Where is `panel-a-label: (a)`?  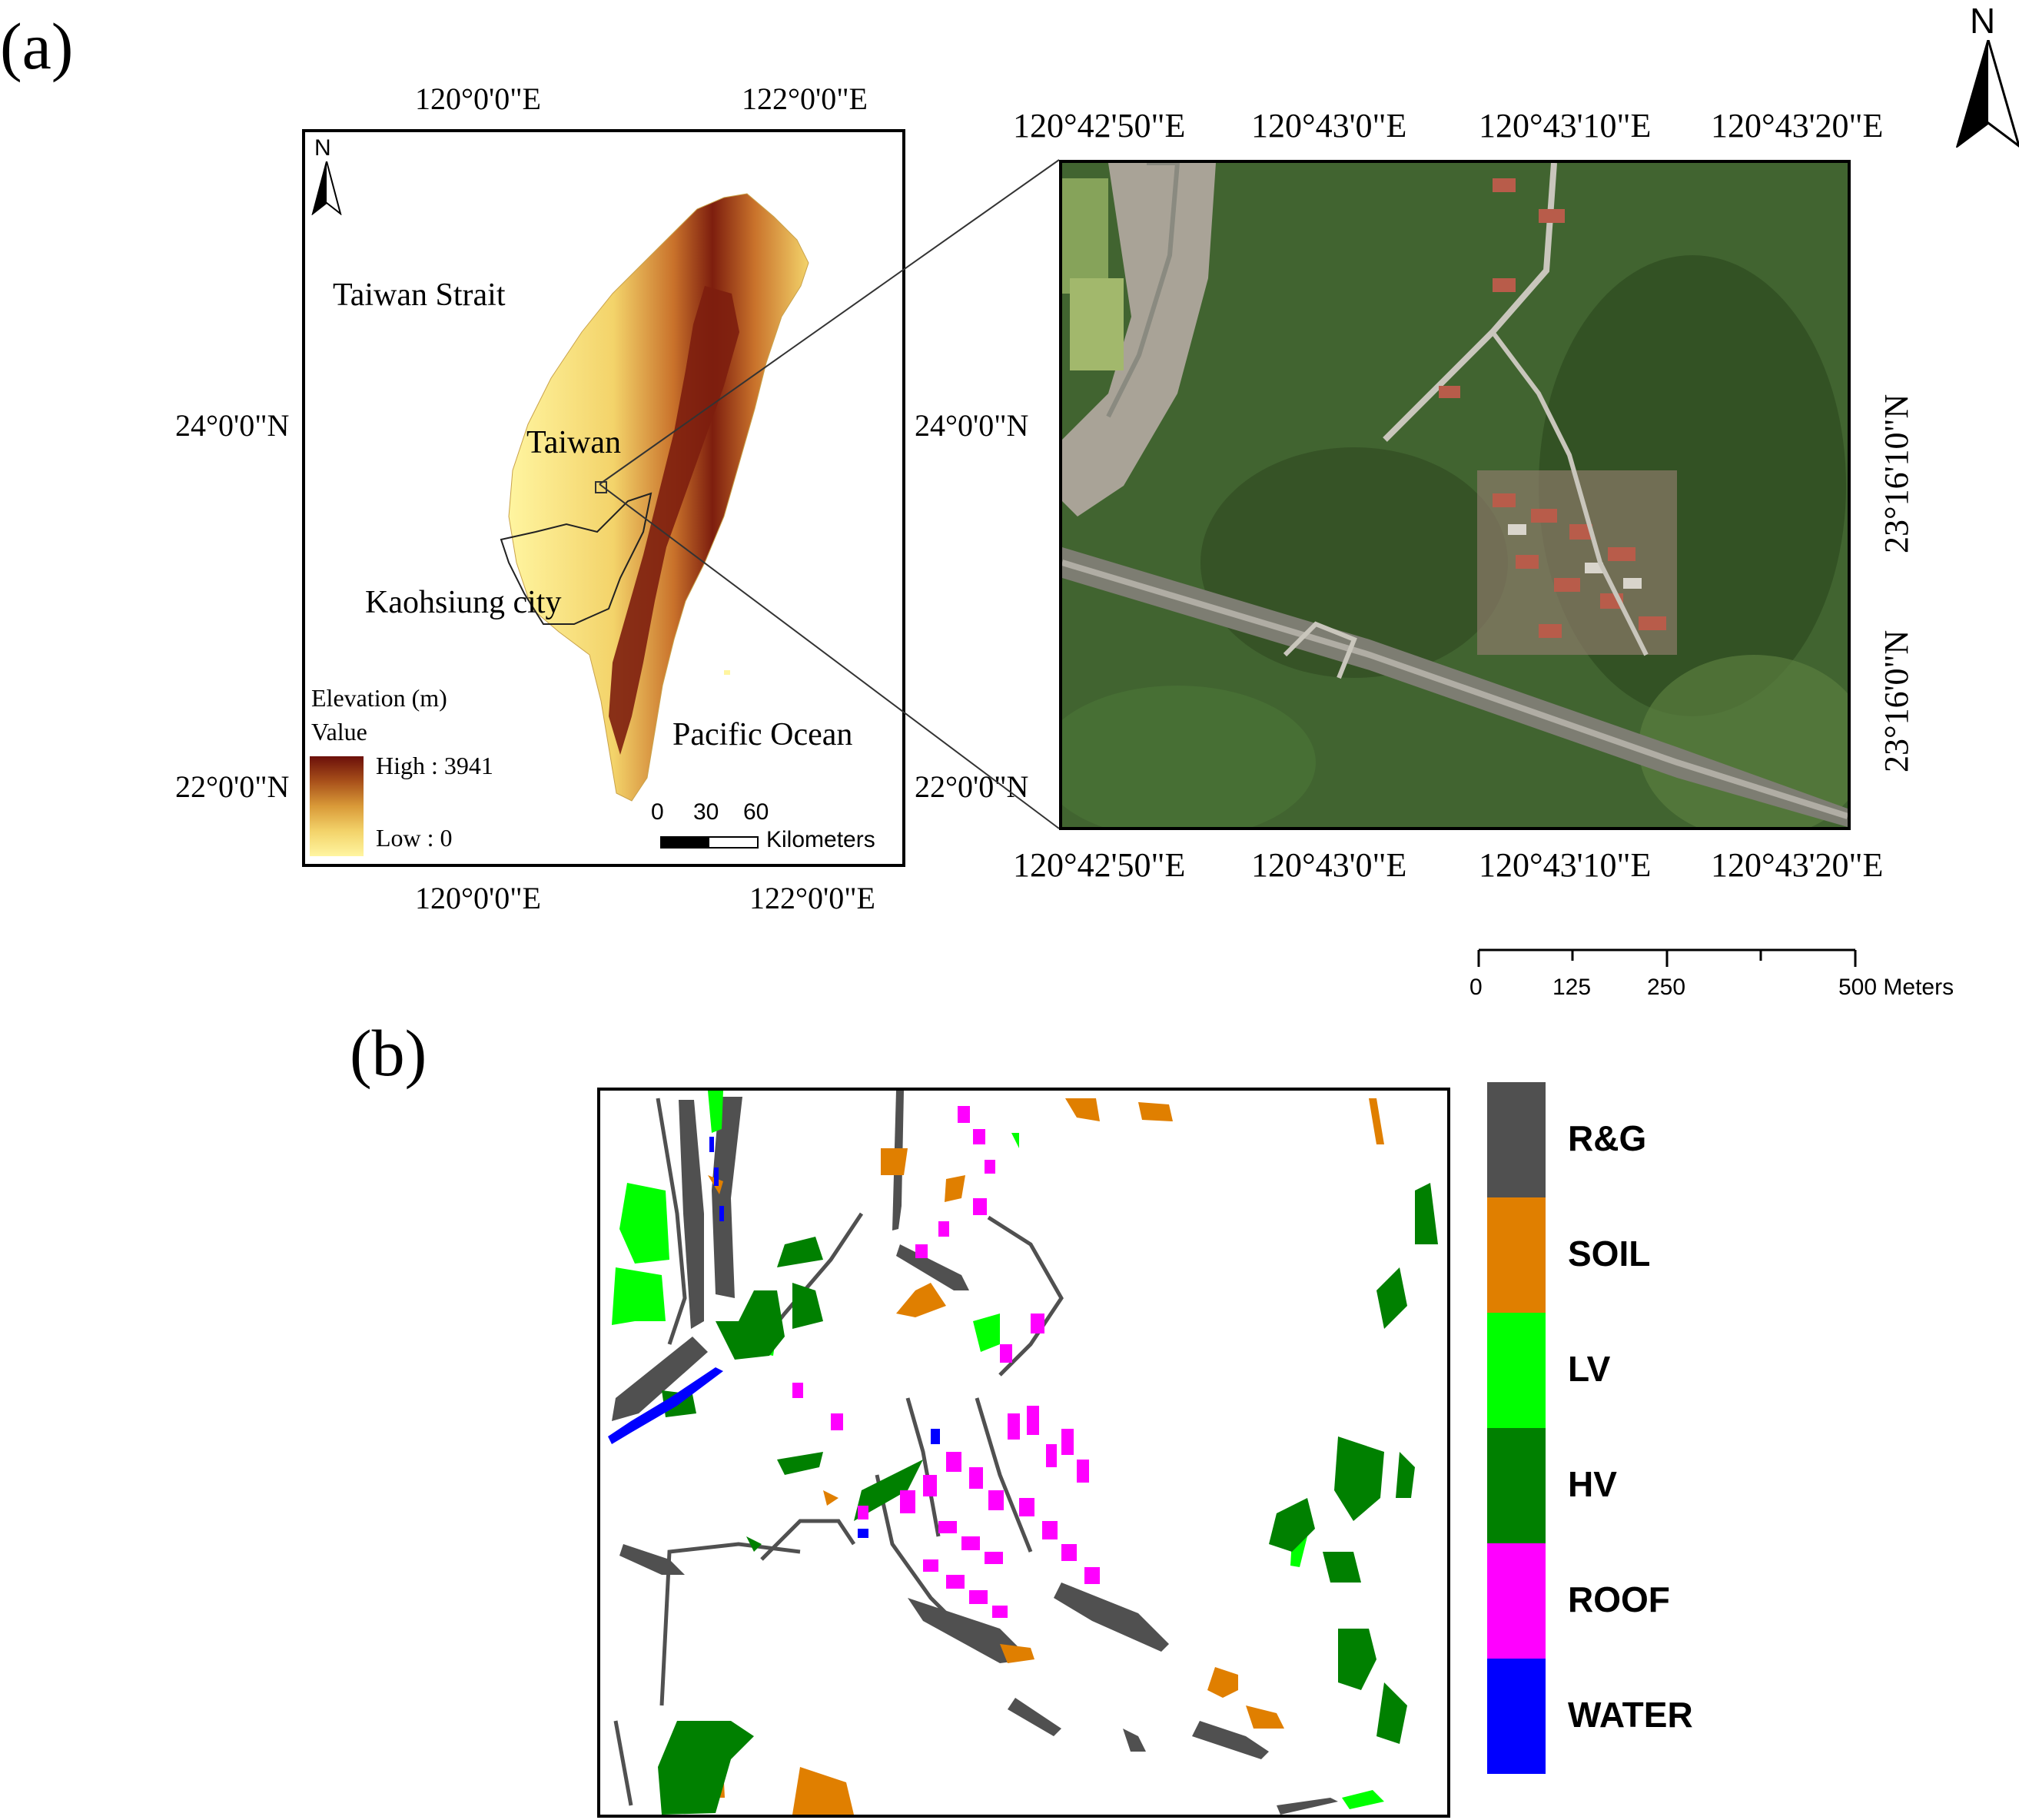
panel-a-label: (a) is located at coordinates (37, 46).